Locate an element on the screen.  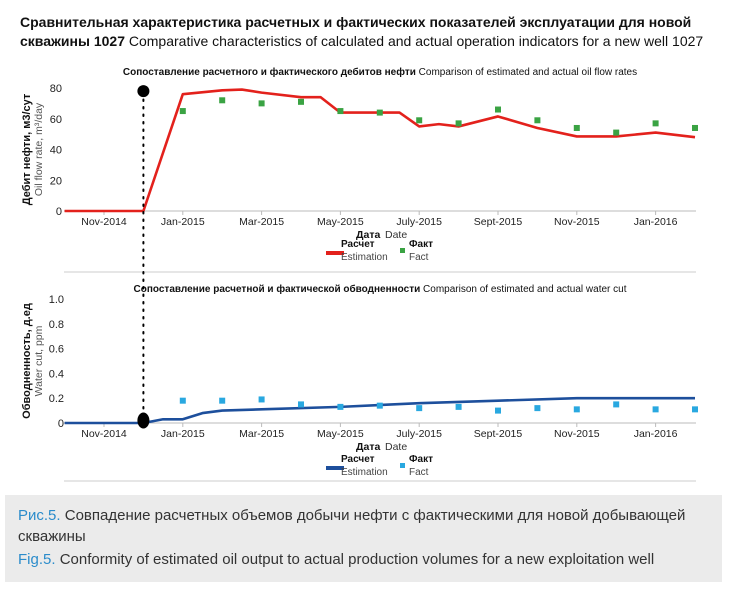
water-start-marker is located at coordinates (143, 420).